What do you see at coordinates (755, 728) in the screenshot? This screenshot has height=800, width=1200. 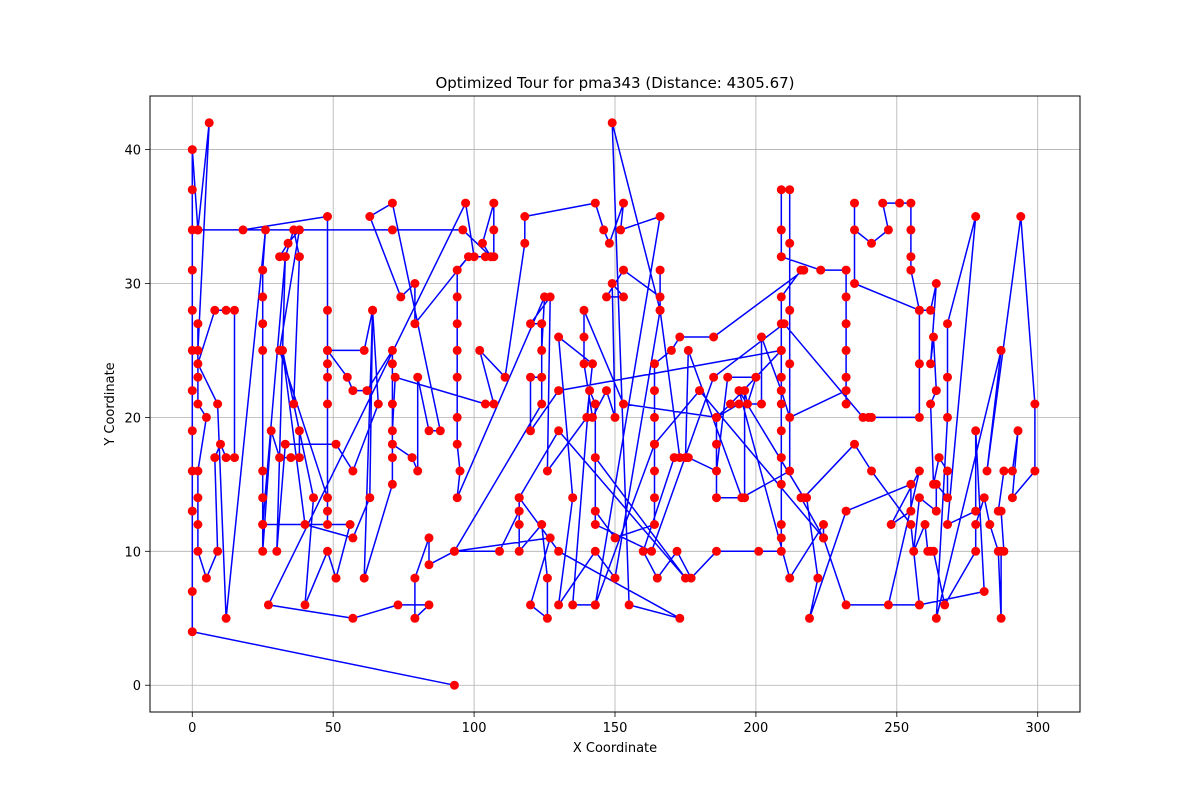 I see `x-tick-label: 200` at bounding box center [755, 728].